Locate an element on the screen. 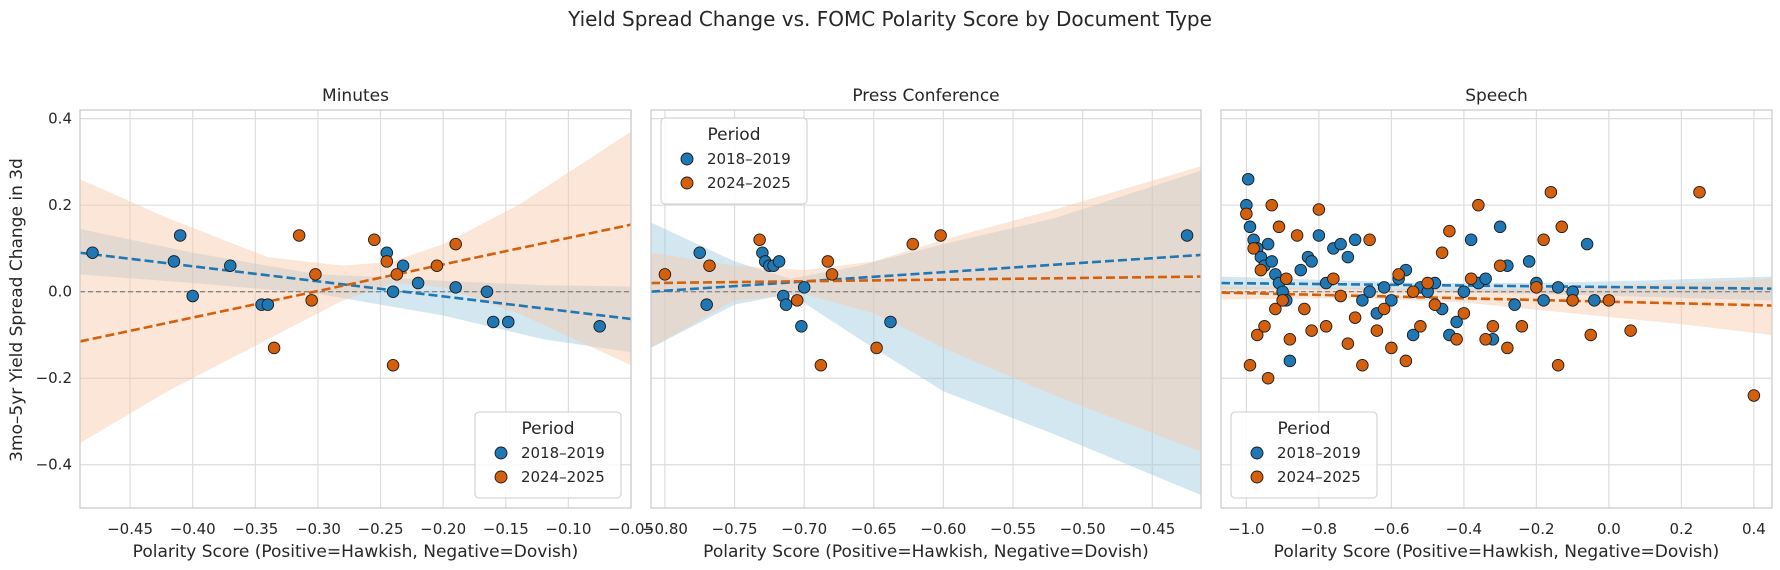 The width and height of the screenshot is (1780, 570). legend-title: Period is located at coordinates (547, 429).